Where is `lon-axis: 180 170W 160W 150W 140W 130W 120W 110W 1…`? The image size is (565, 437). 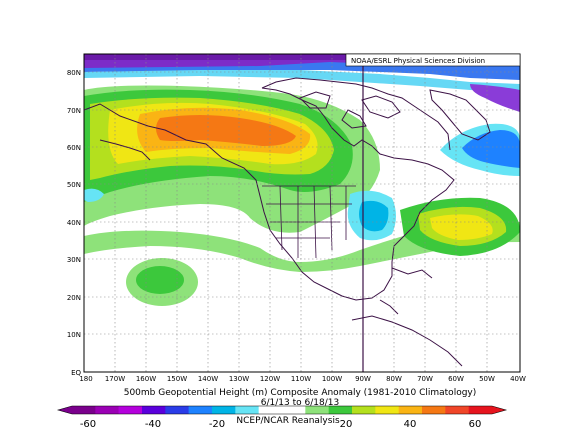 lon-axis: 180 170W 160W 150W 140W 130W 120W 110W 1… is located at coordinates (302, 379).